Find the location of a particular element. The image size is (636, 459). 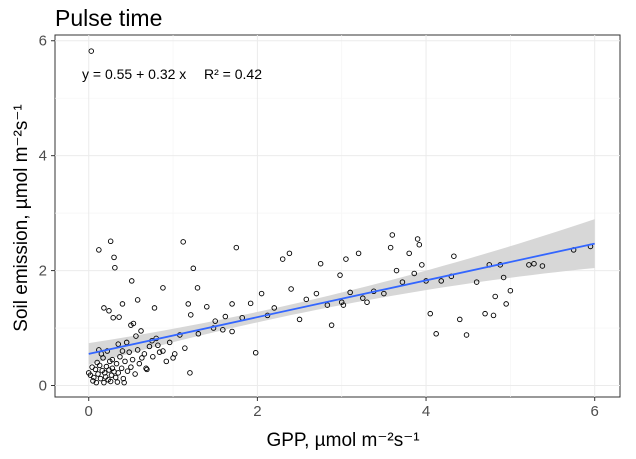

y-tick-label: 4 is located at coordinates (43, 156).